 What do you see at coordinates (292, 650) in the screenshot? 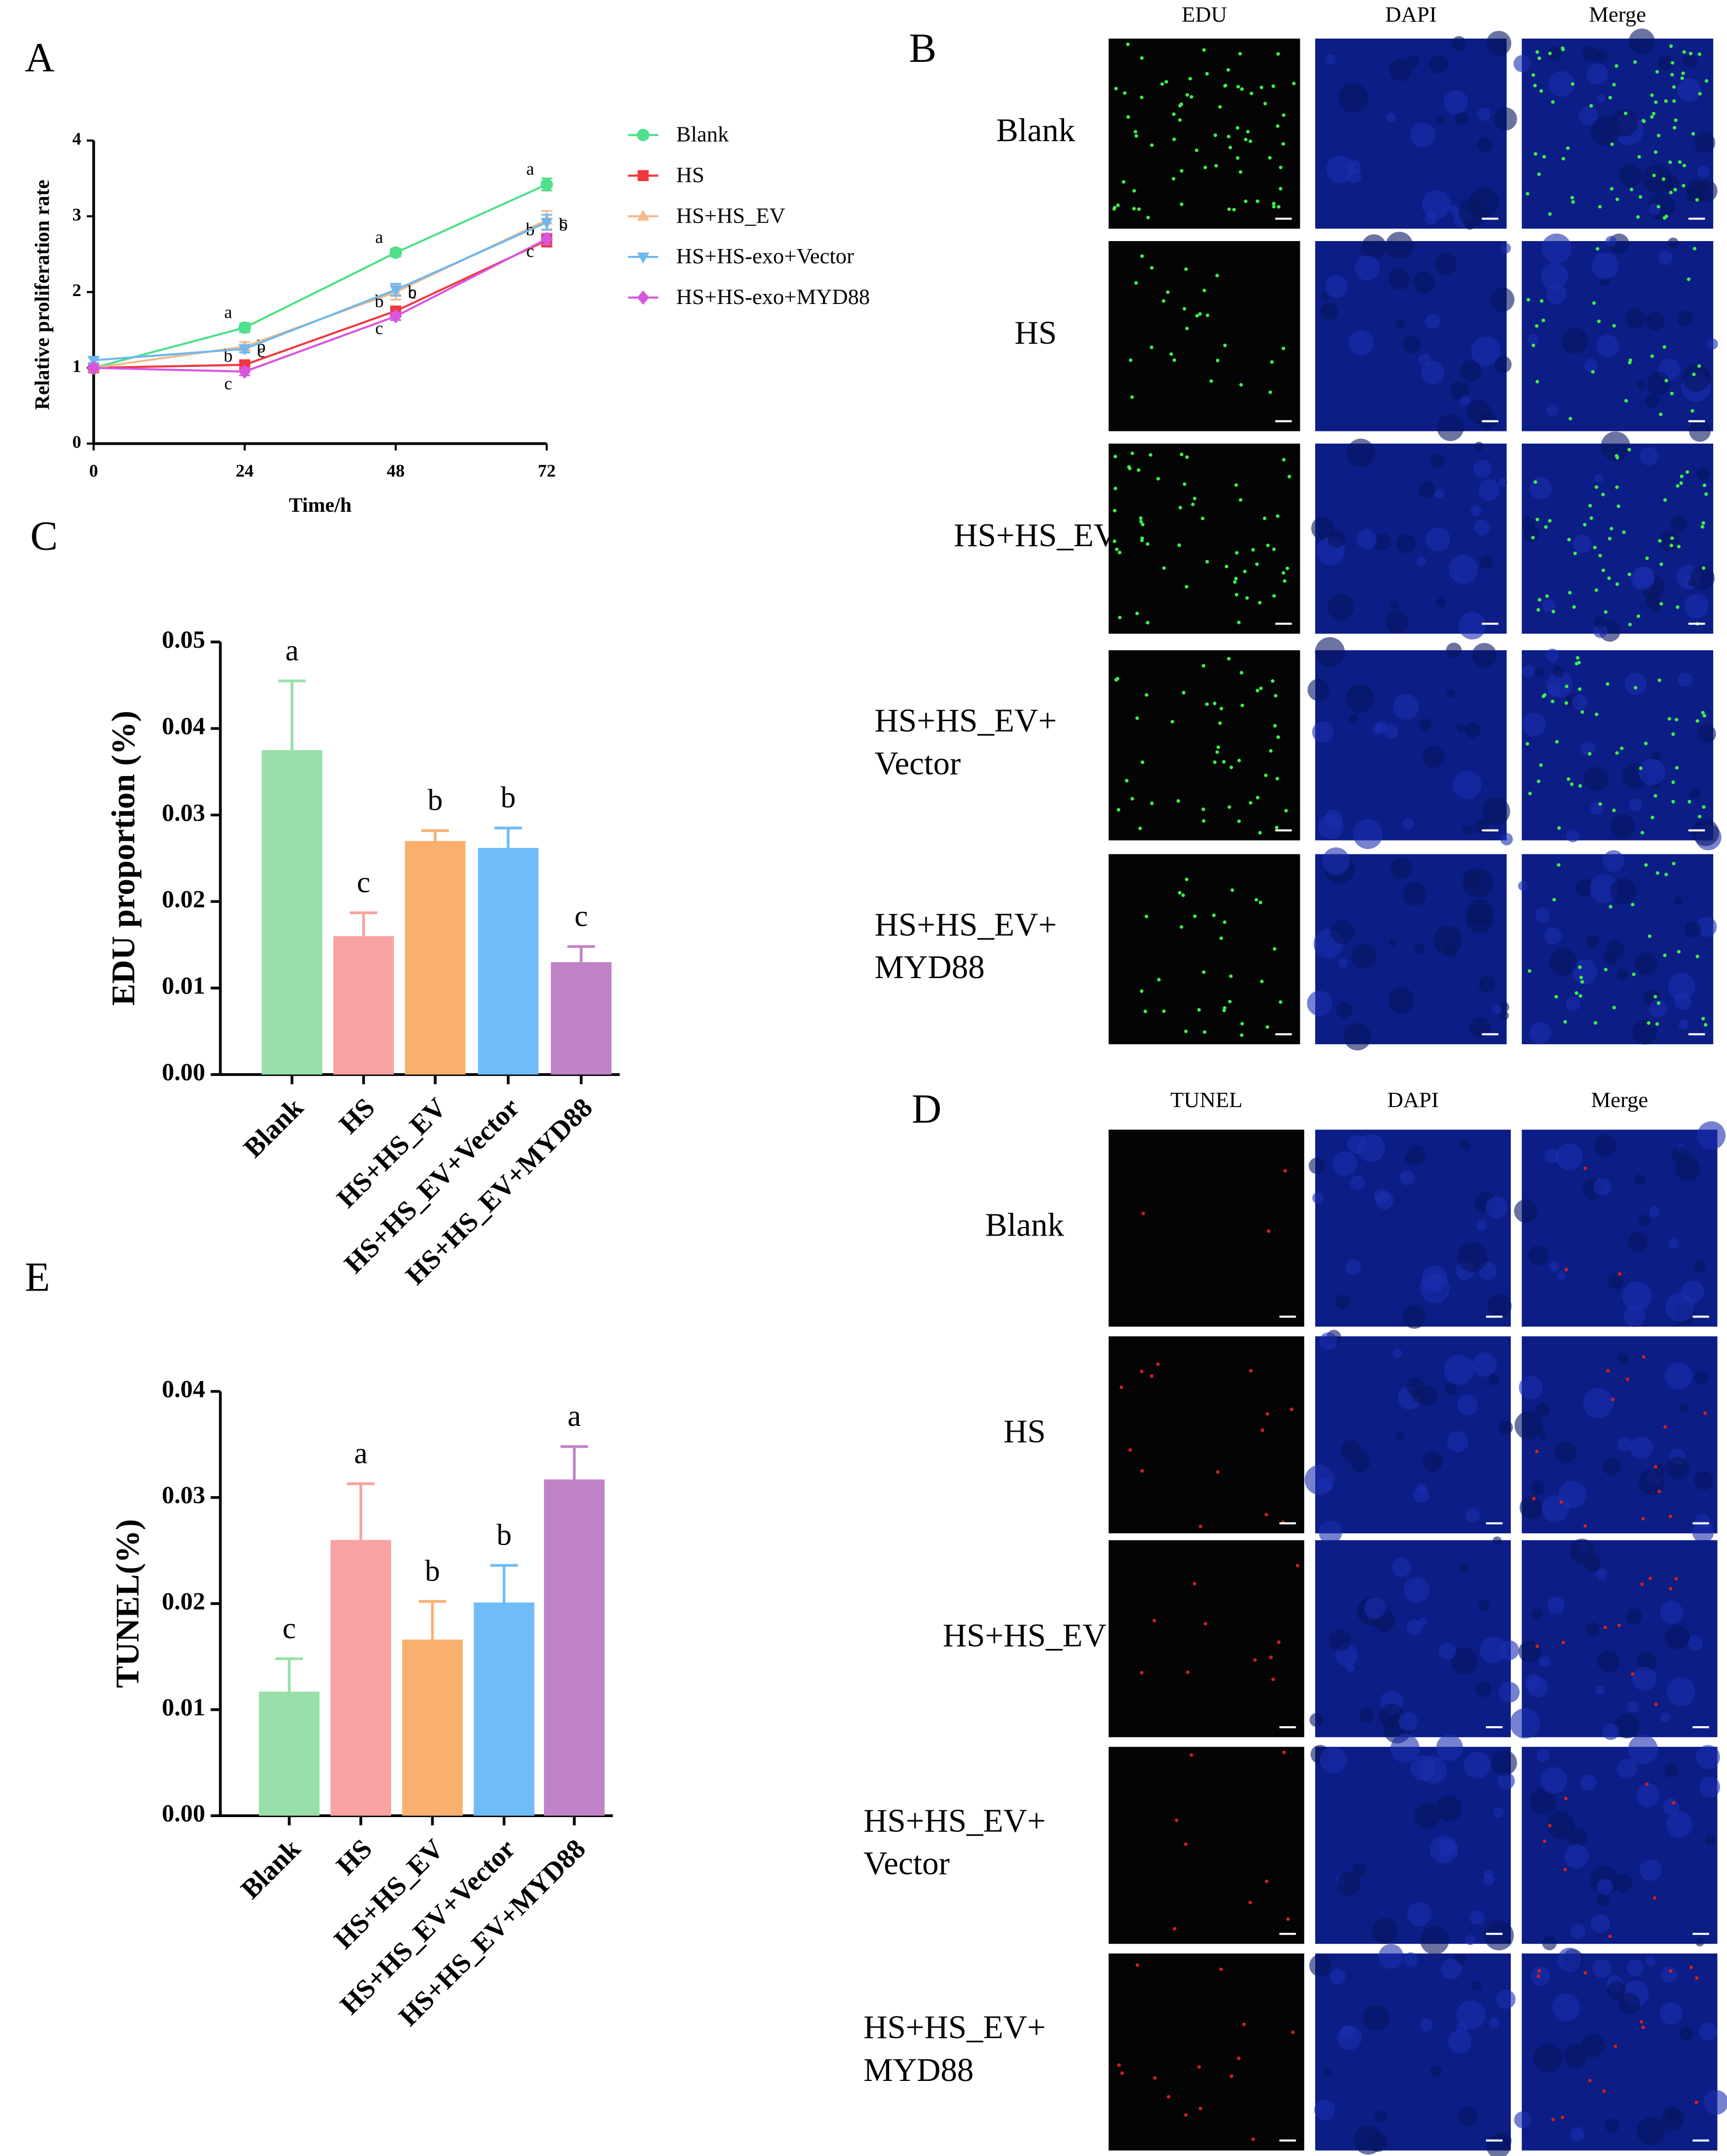
I see `significance-letter: a` at bounding box center [292, 650].